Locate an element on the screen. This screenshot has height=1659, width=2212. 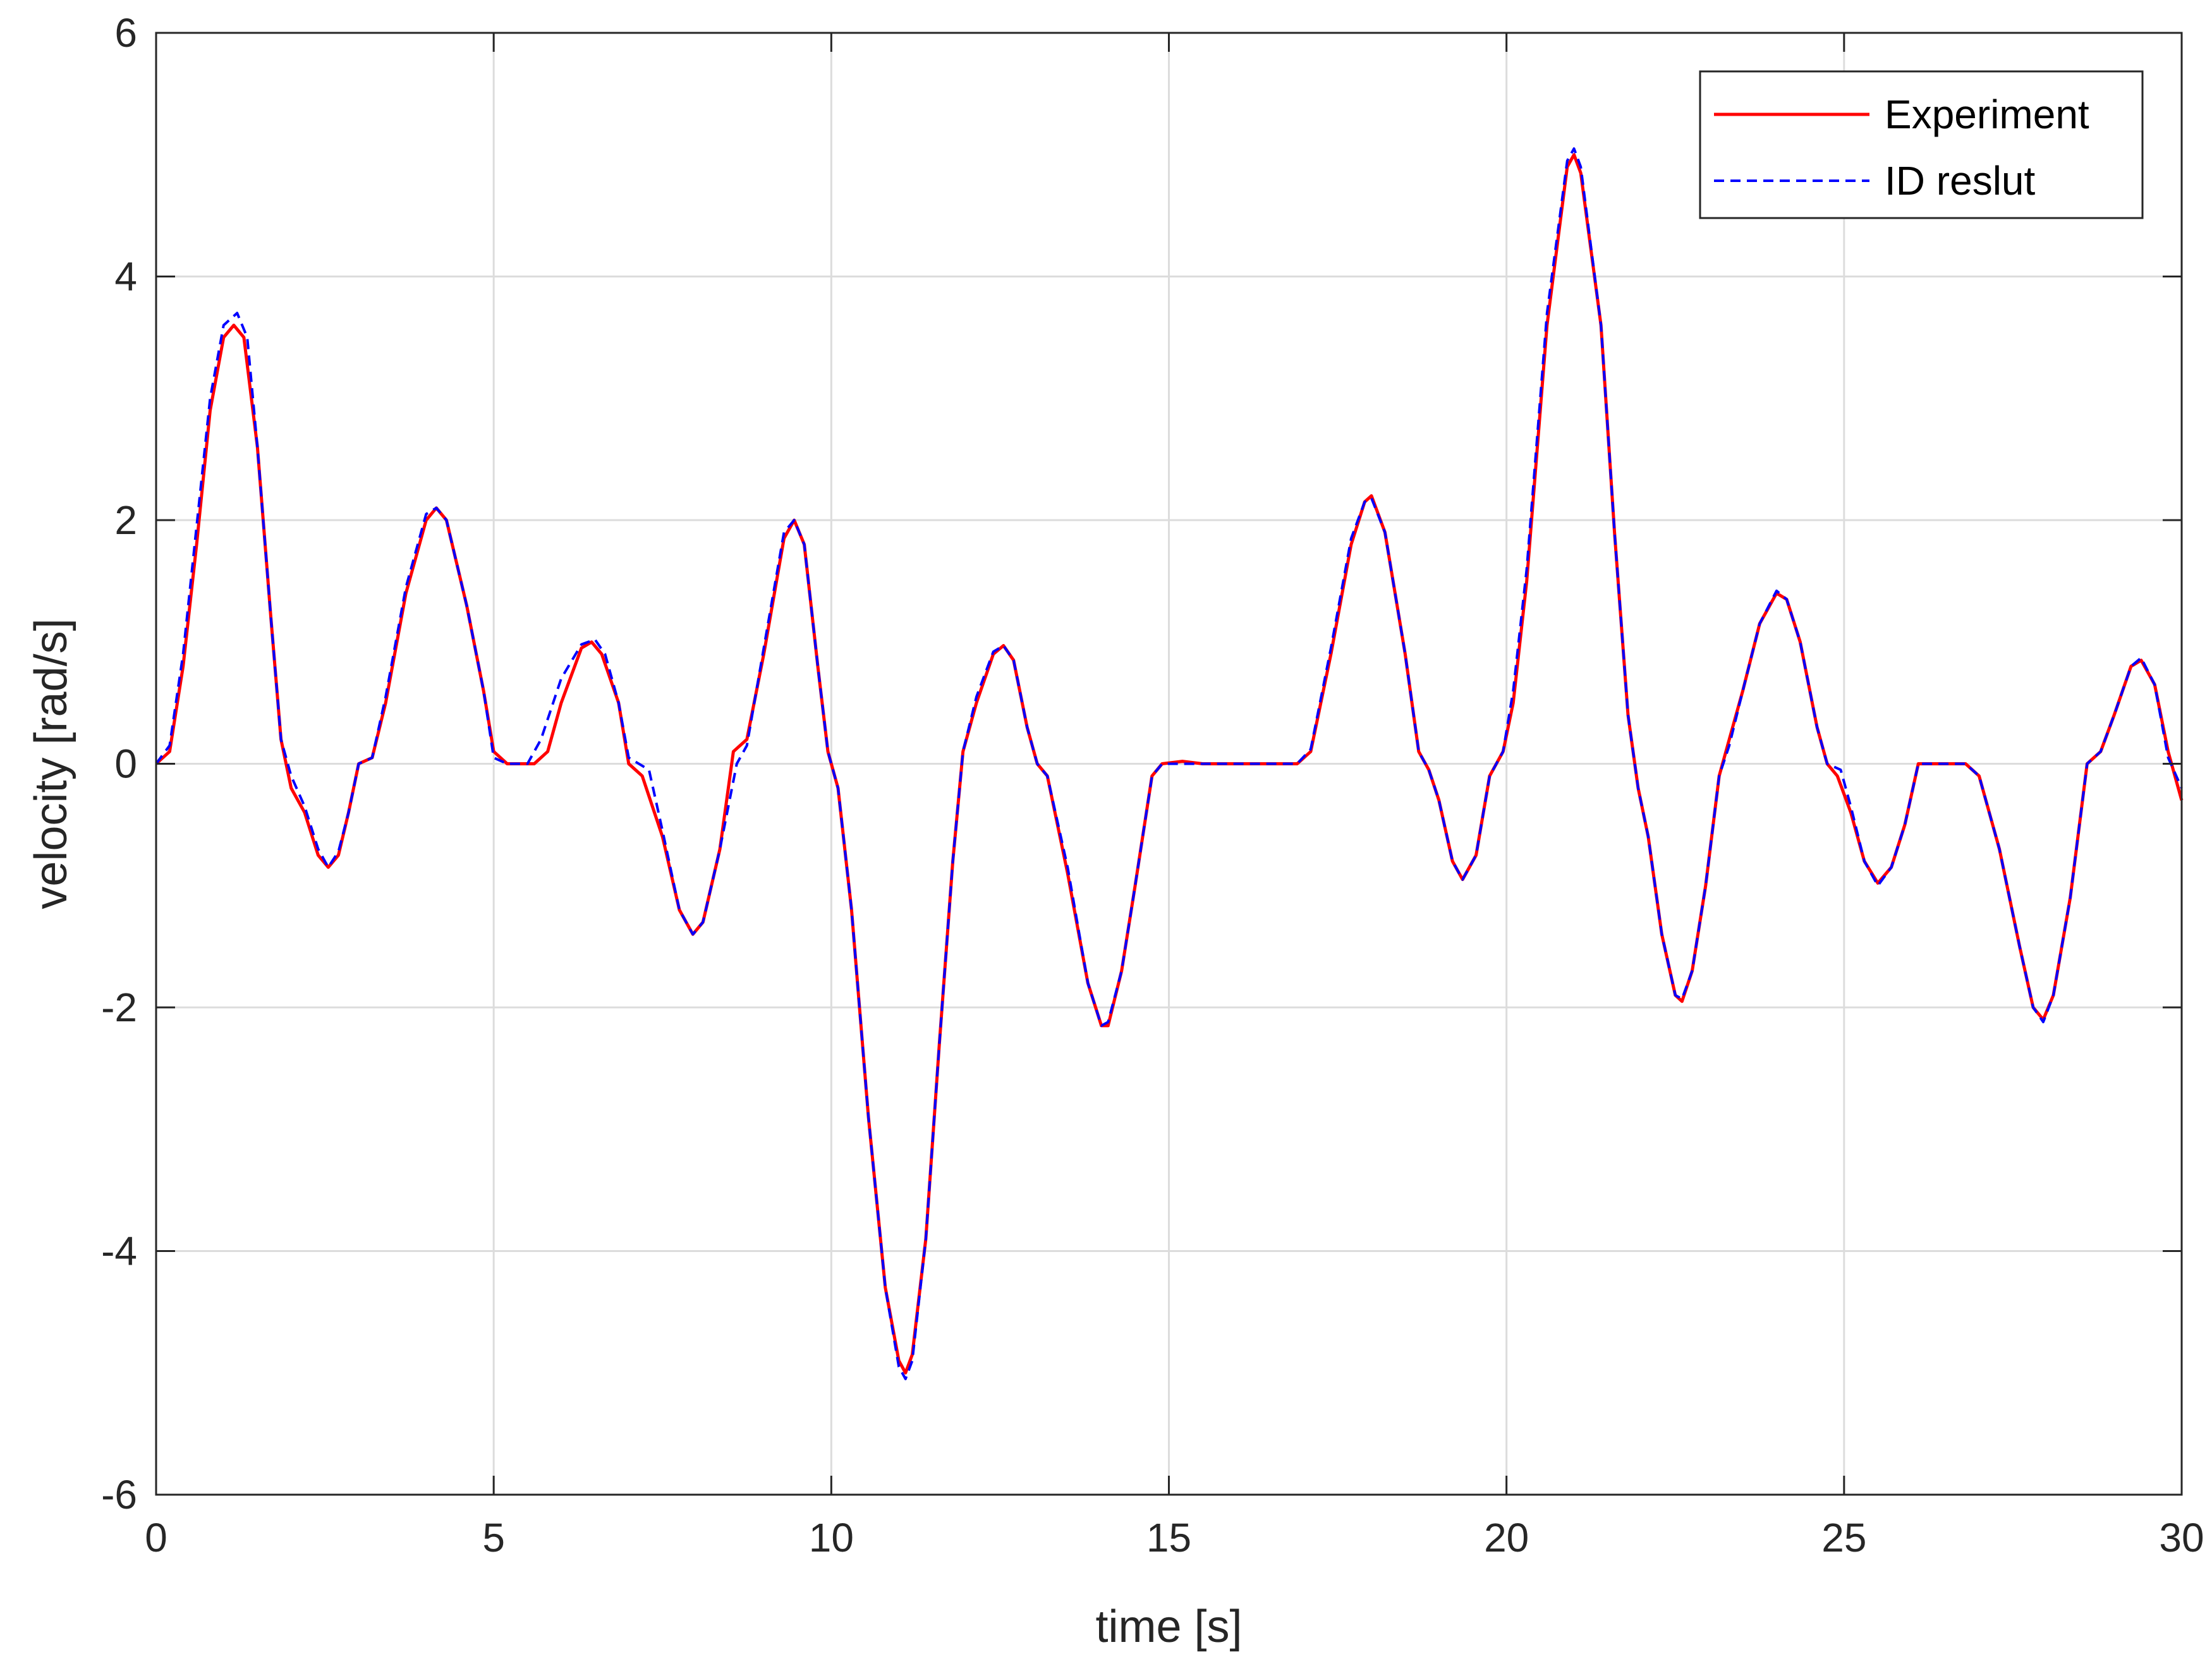
y-tick-label: 2 is located at coordinates (125, 520).